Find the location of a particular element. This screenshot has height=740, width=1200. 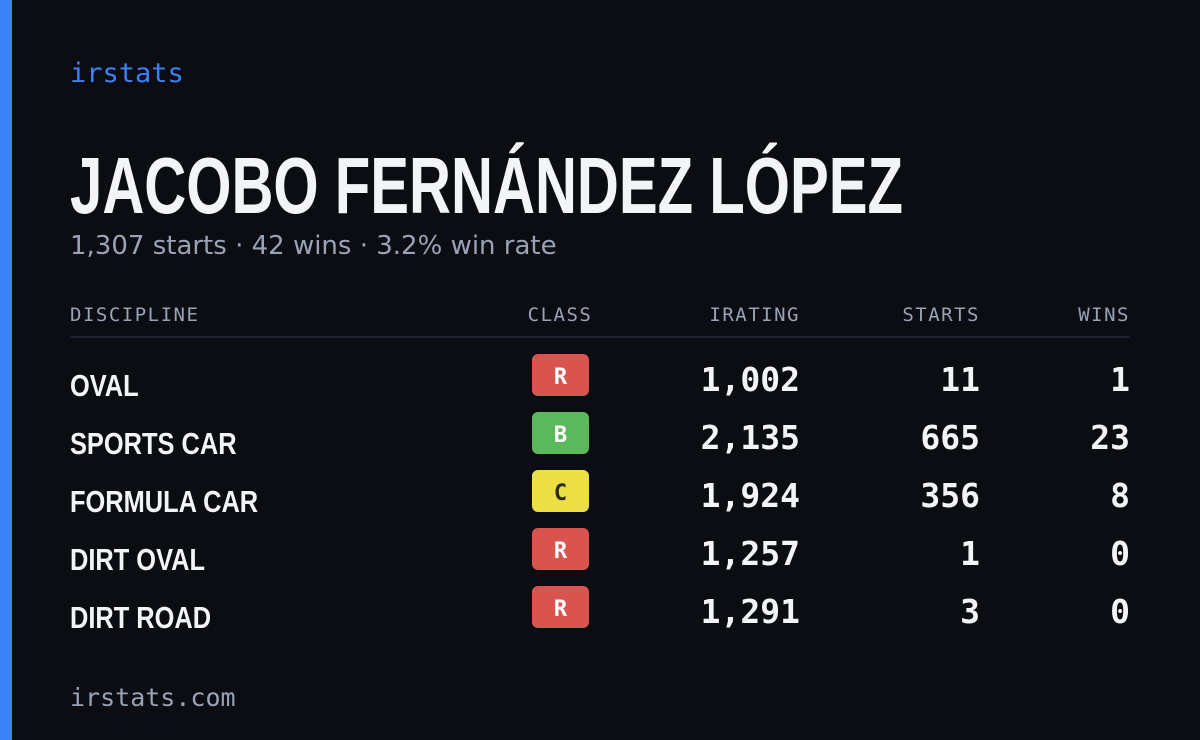

starts: 665 is located at coordinates (950, 437).